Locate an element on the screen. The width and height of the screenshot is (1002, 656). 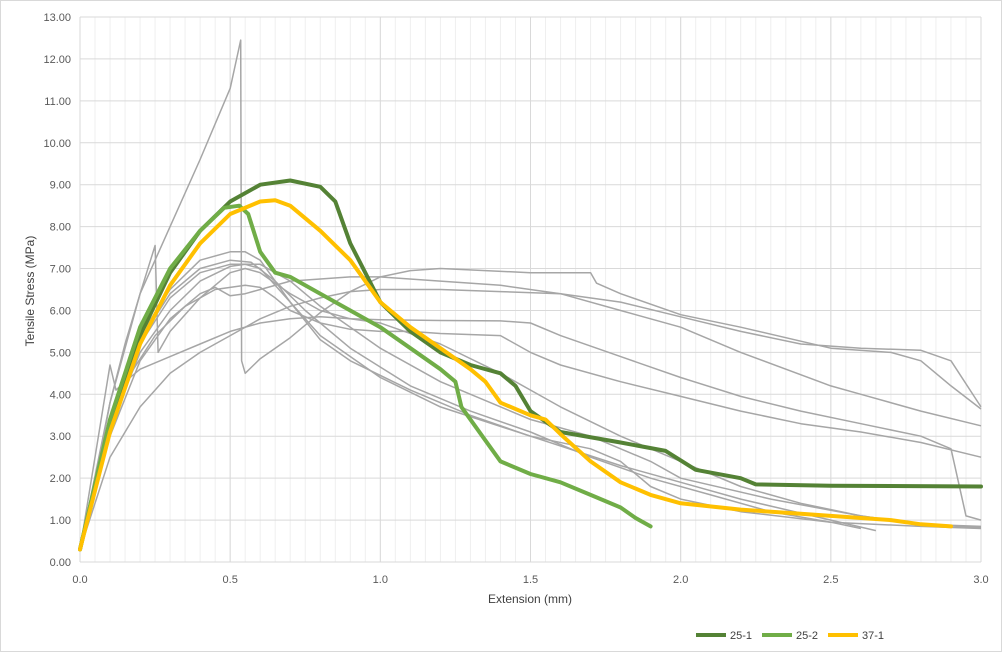
y-tick-label: 4.00 is located at coordinates (60, 395).